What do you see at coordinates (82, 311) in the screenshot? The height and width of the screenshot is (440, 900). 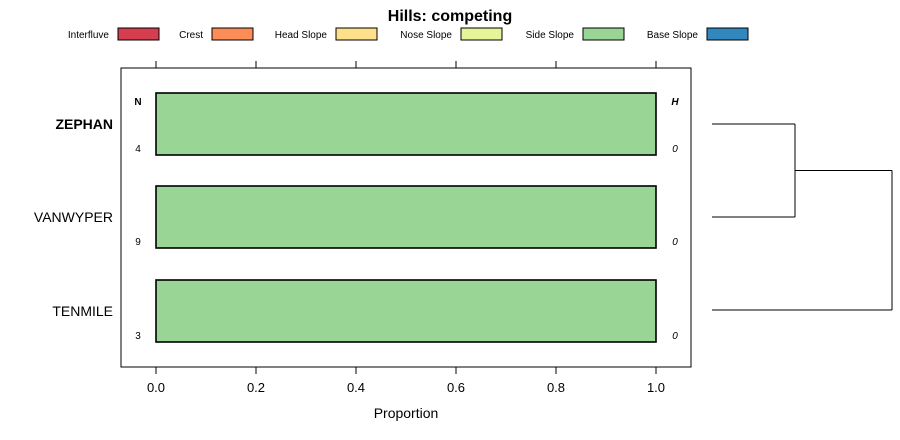 I see `category-label: TENMILE` at bounding box center [82, 311].